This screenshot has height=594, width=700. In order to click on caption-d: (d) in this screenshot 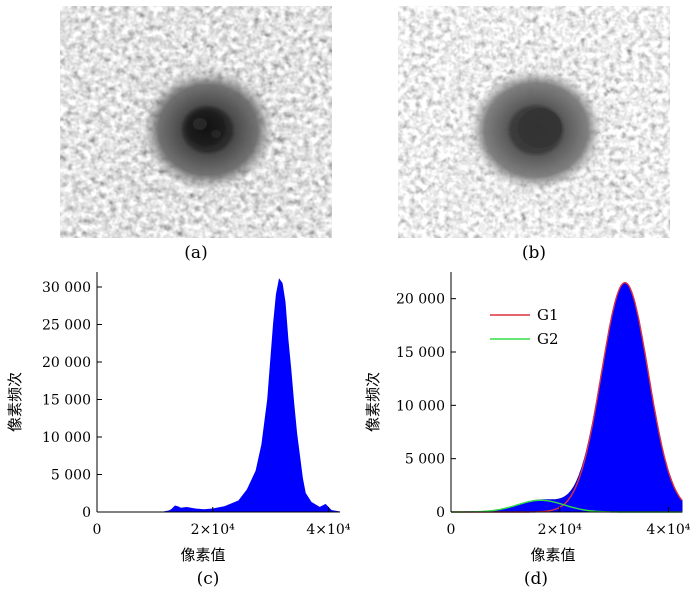, I will do `click(536, 579)`.